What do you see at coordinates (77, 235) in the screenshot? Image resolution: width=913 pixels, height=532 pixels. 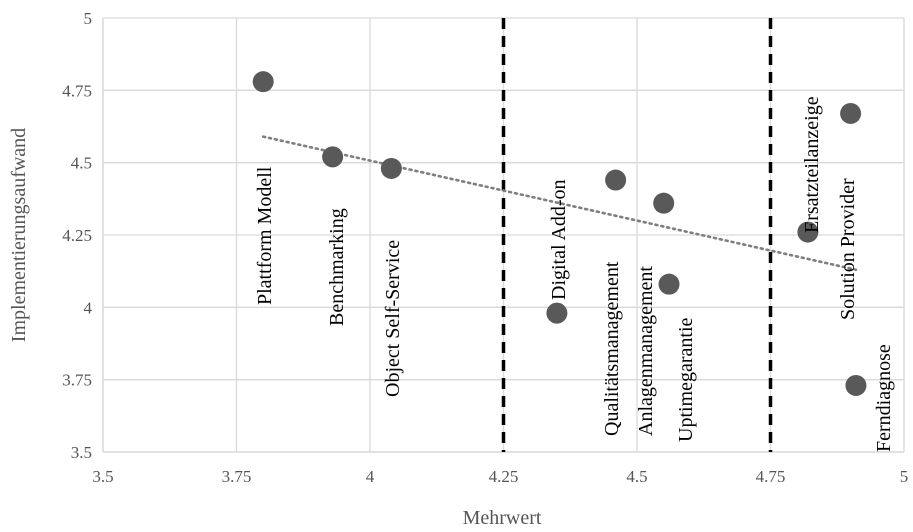 I see `y-tick-label: 4.25` at bounding box center [77, 235].